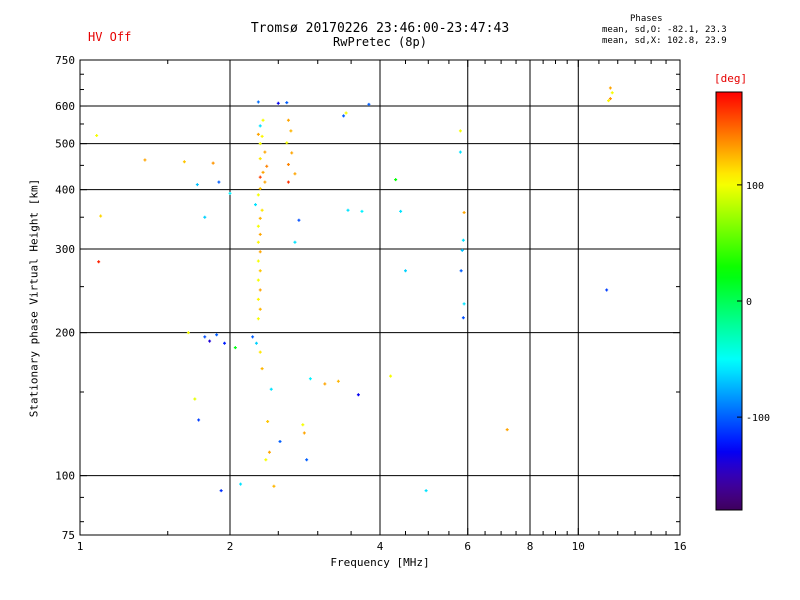  What do you see at coordinates (380, 562) in the screenshot?
I see `x-axis-label: Frequency [MHz]` at bounding box center [380, 562].